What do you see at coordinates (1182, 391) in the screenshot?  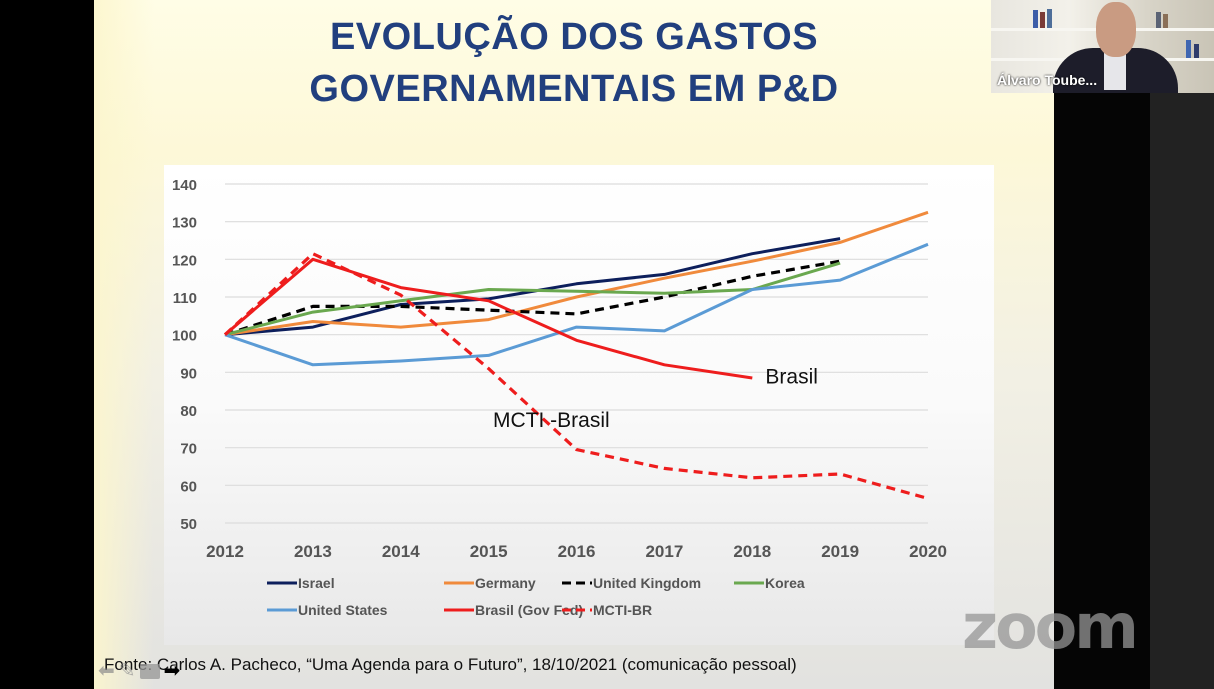 I see `video-panel-side` at bounding box center [1182, 391].